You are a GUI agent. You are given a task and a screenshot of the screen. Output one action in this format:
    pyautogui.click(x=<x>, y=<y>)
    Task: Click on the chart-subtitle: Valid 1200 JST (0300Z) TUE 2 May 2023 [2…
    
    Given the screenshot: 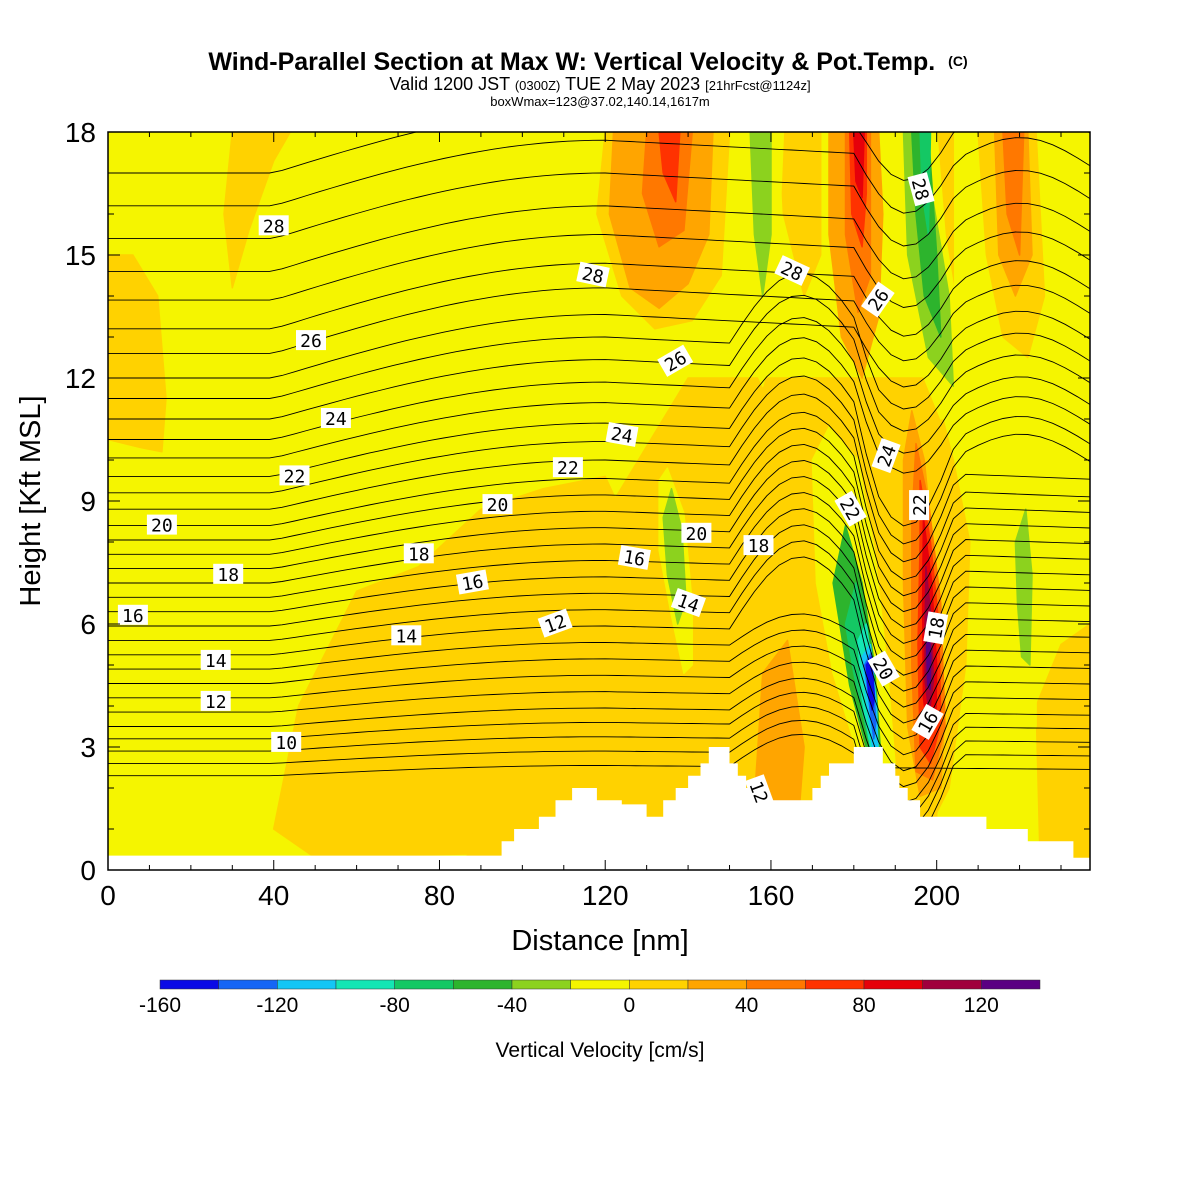 What is the action you would take?
    pyautogui.click(x=599, y=84)
    